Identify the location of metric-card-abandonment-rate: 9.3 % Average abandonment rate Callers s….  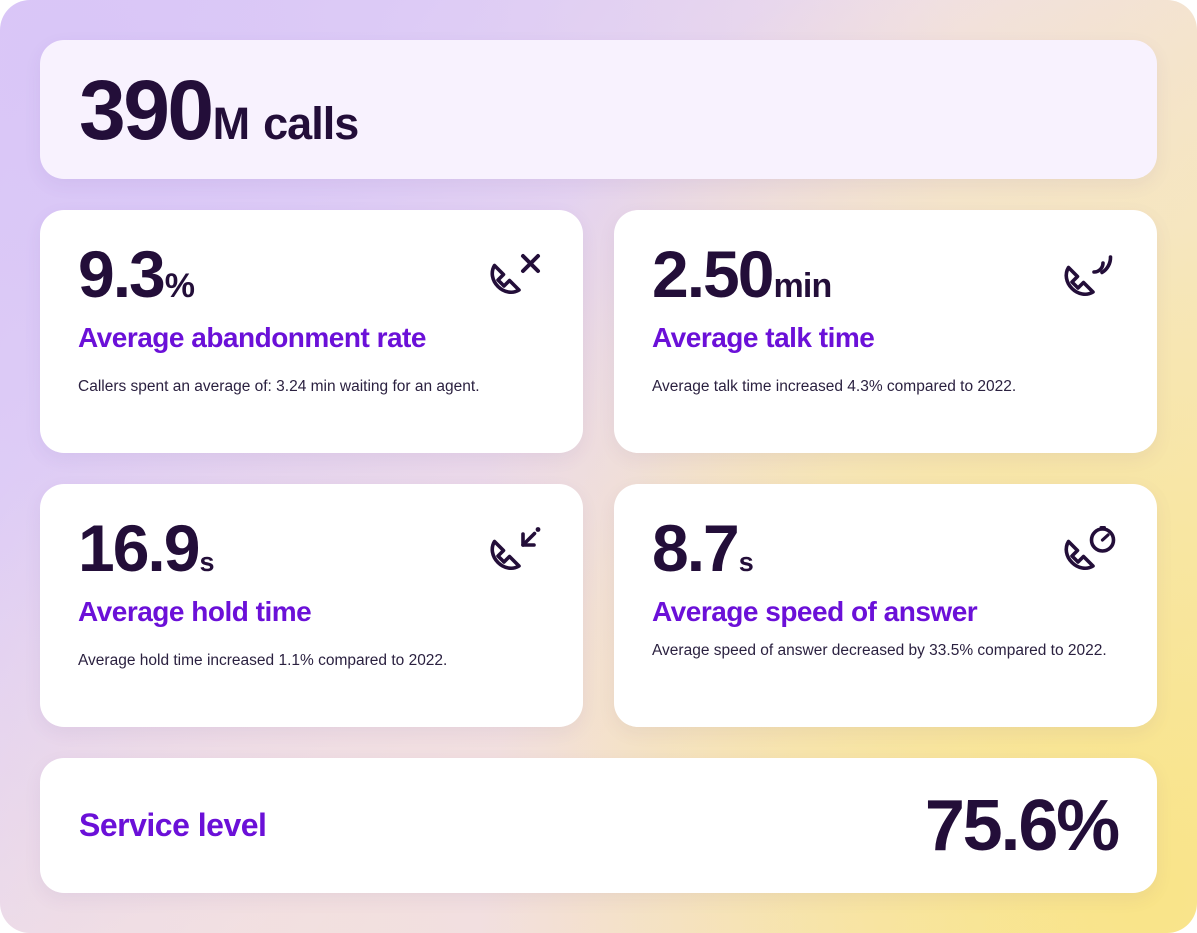
(311, 331).